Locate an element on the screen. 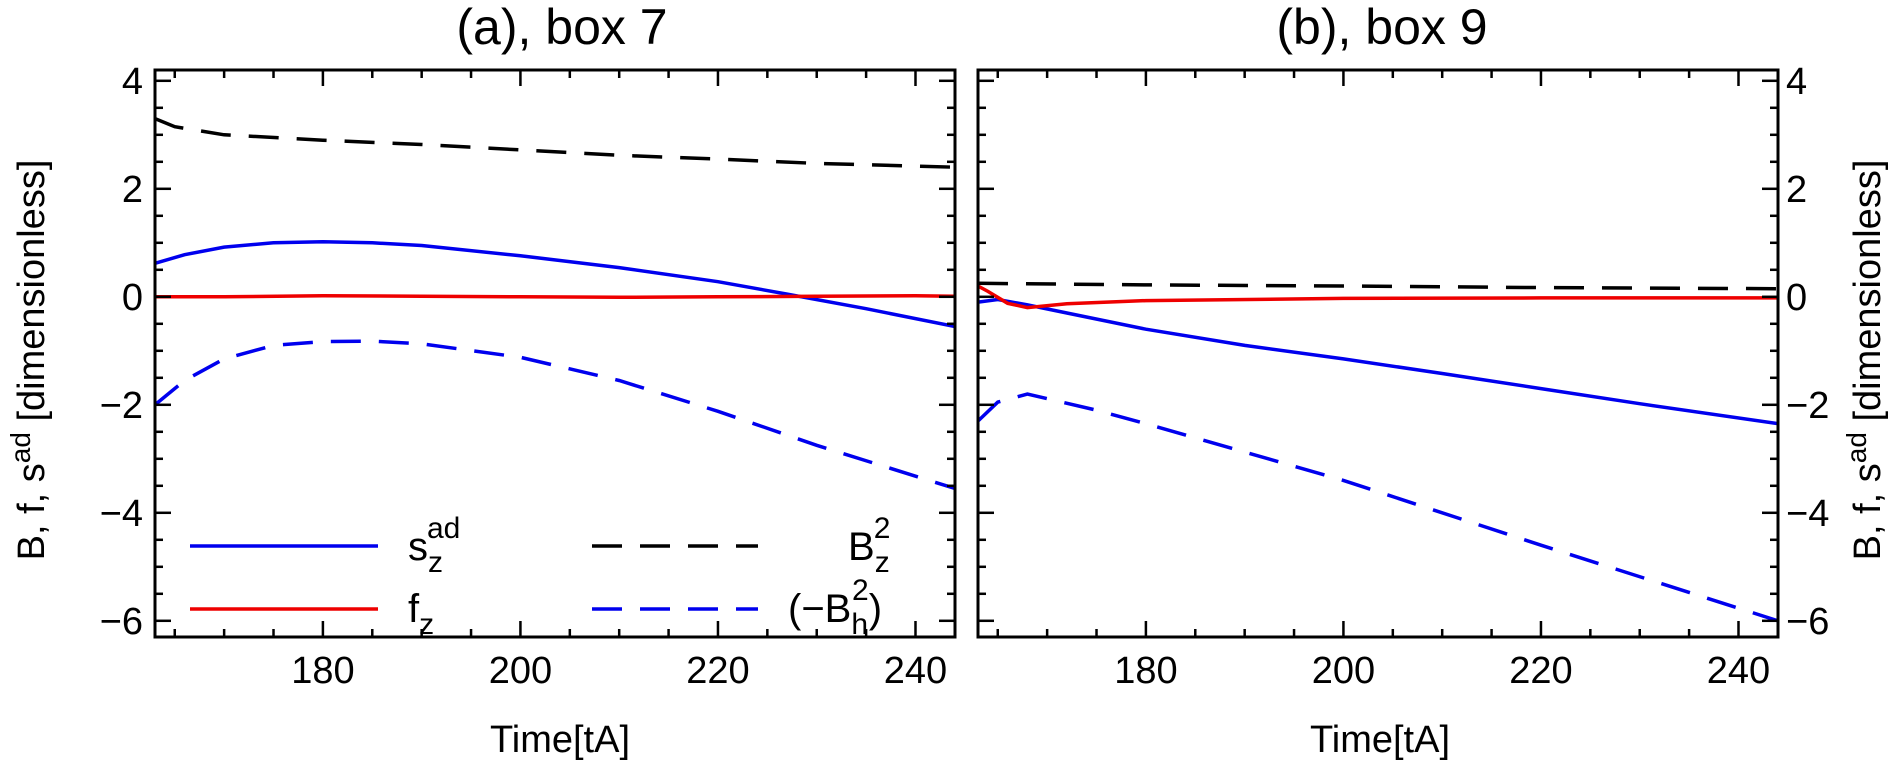  legend-label-bh2: (−Bh2) is located at coordinates (835, 607).